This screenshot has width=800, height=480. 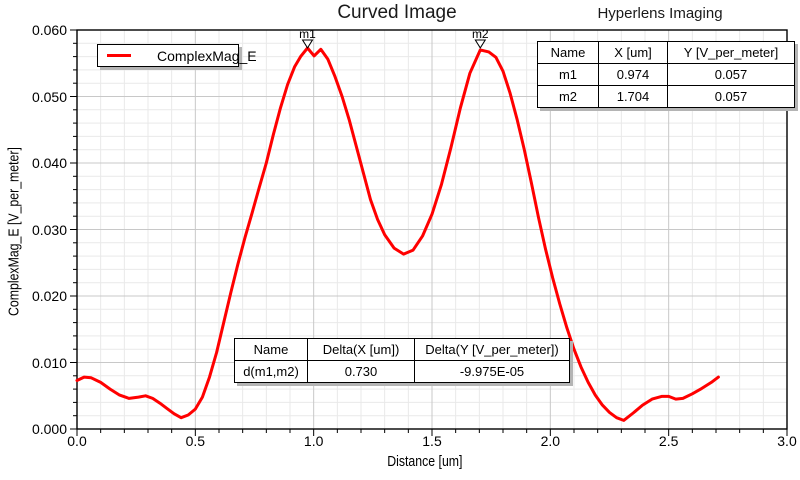 I want to click on table-cell: m1, so click(x=568, y=74).